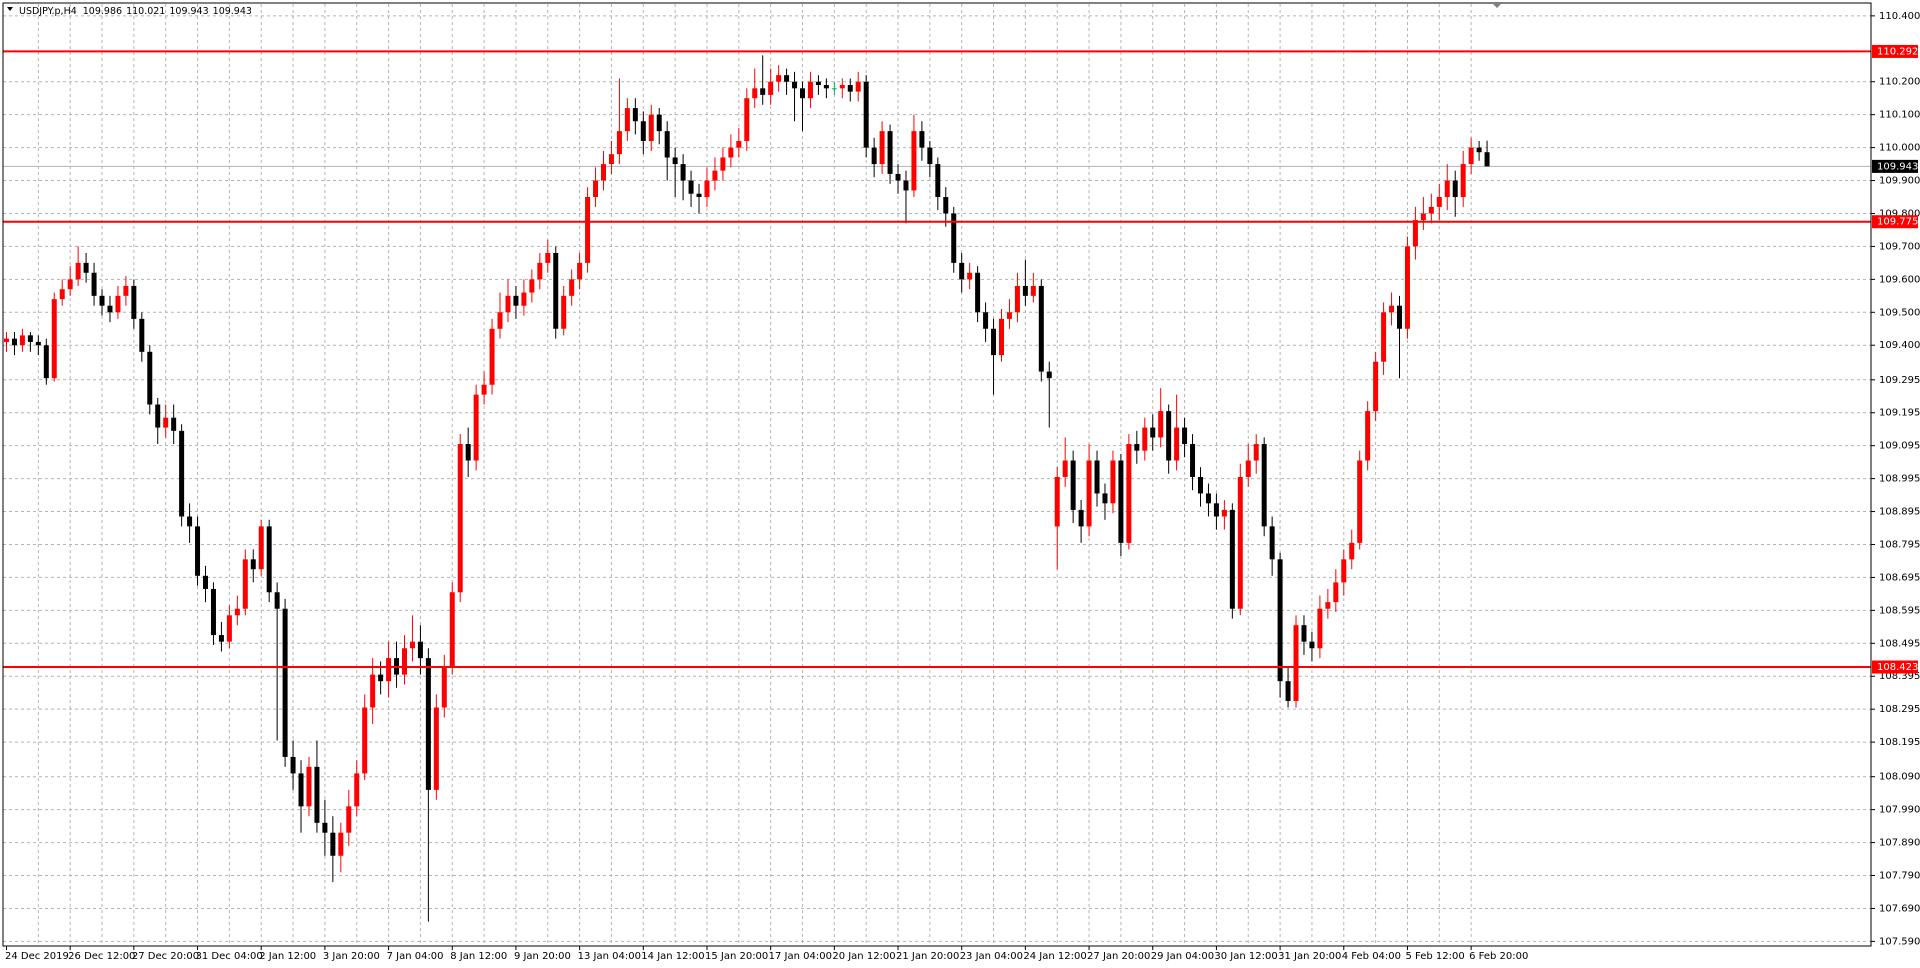  Describe the element at coordinates (478, 956) in the screenshot. I see `x-tick-label: 8 Jan 12:00` at that location.